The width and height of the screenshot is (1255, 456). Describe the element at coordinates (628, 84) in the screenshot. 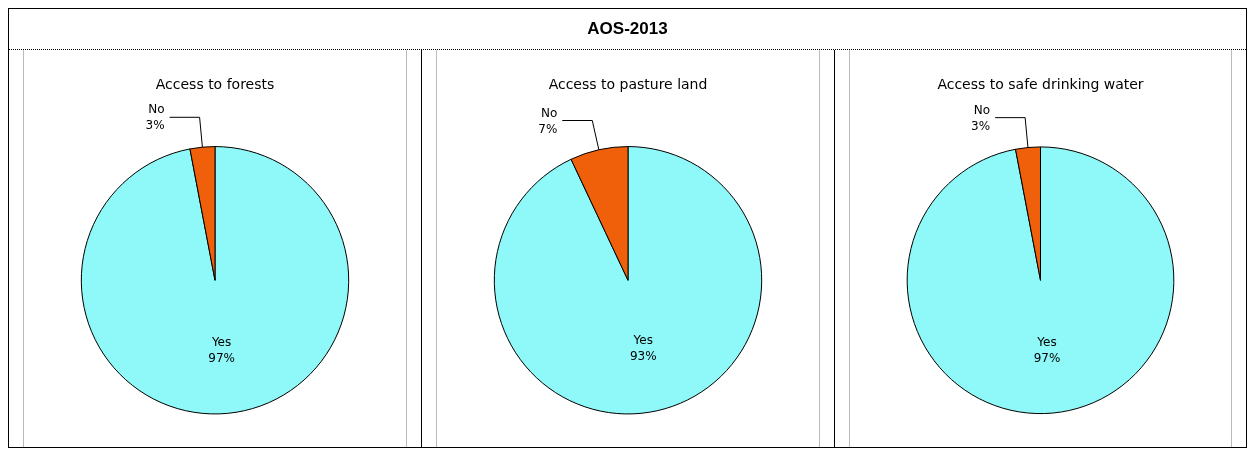

I see `chart-title: Access to pasture land` at that location.